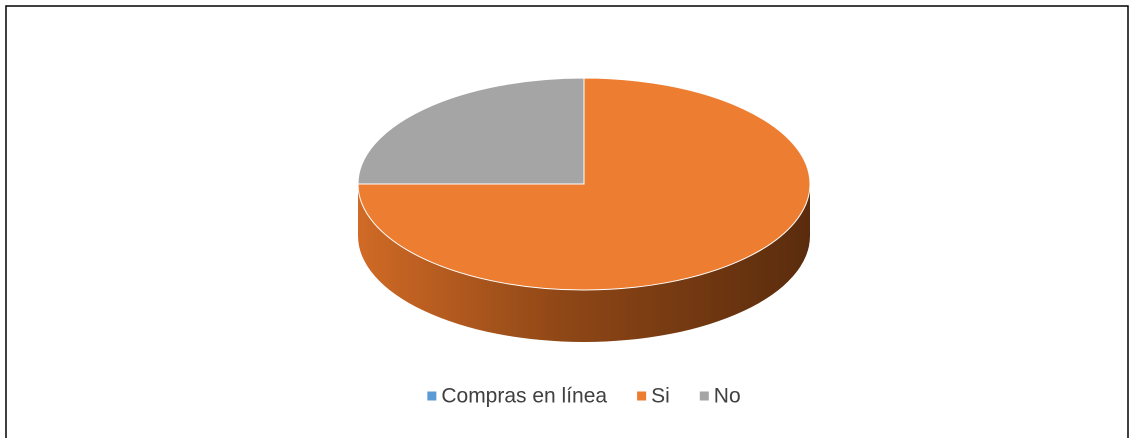  Describe the element at coordinates (660, 396) in the screenshot. I see `legend-label: Si` at that location.